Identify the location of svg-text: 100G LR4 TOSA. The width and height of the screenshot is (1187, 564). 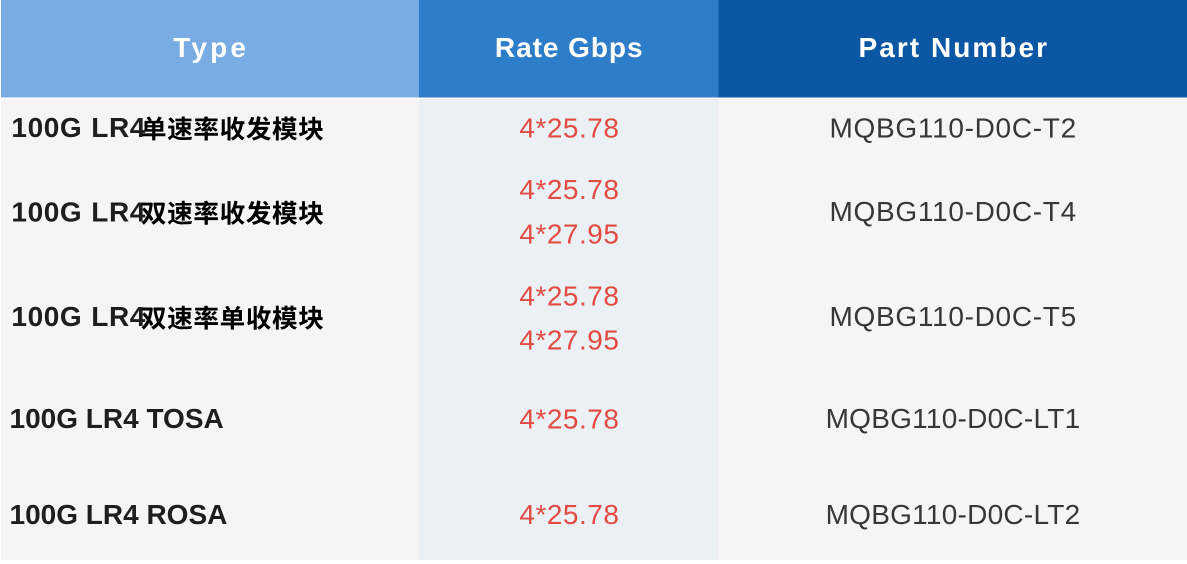
(117, 418).